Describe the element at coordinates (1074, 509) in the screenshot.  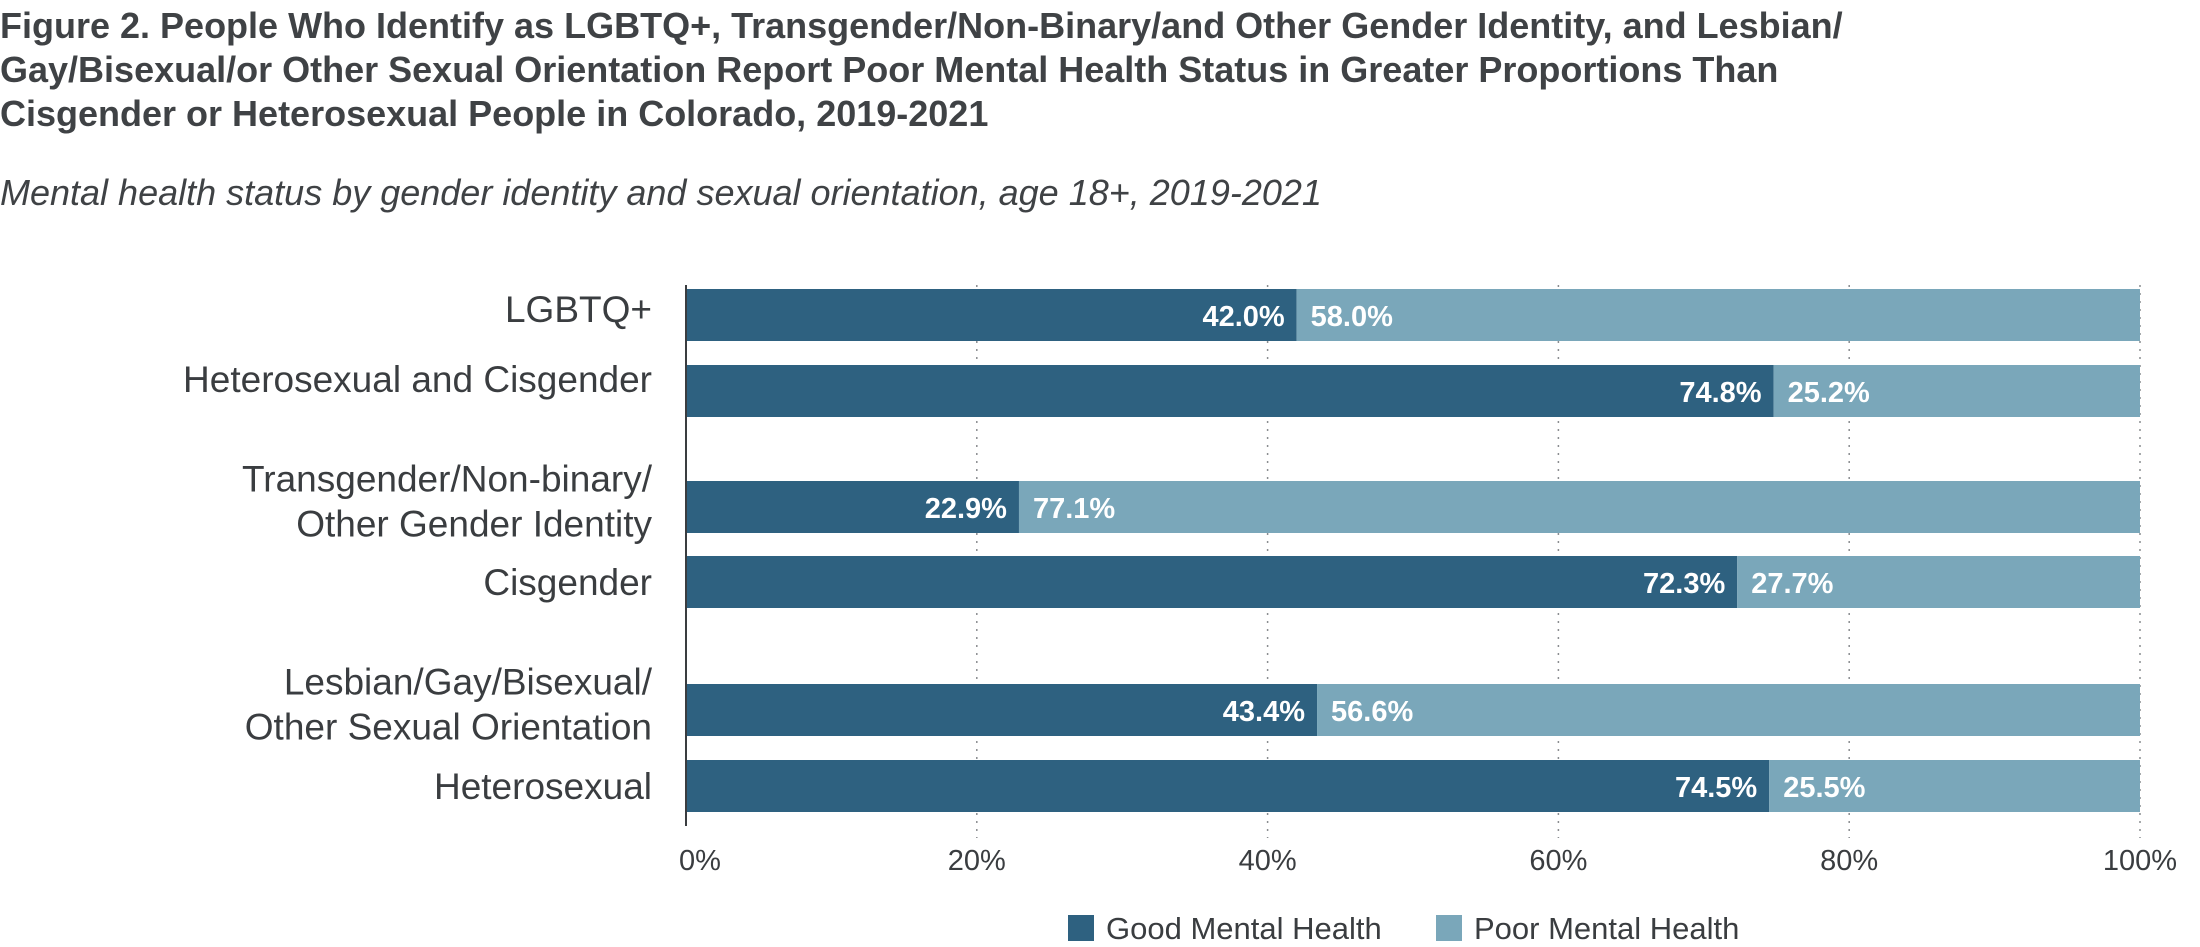
I see `bar-value-label: 77.1%` at that location.